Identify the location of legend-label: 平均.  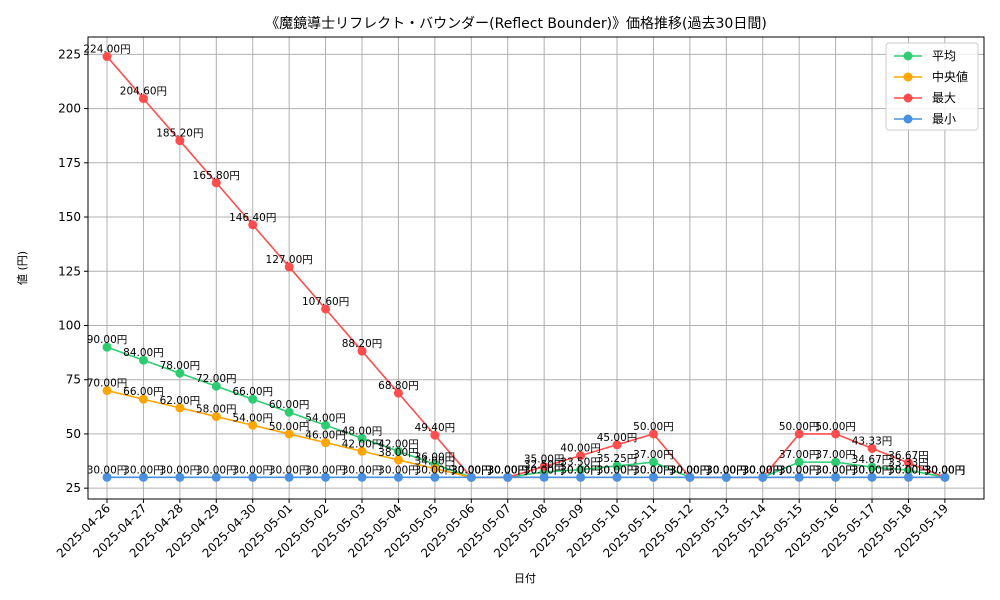
(944, 56).